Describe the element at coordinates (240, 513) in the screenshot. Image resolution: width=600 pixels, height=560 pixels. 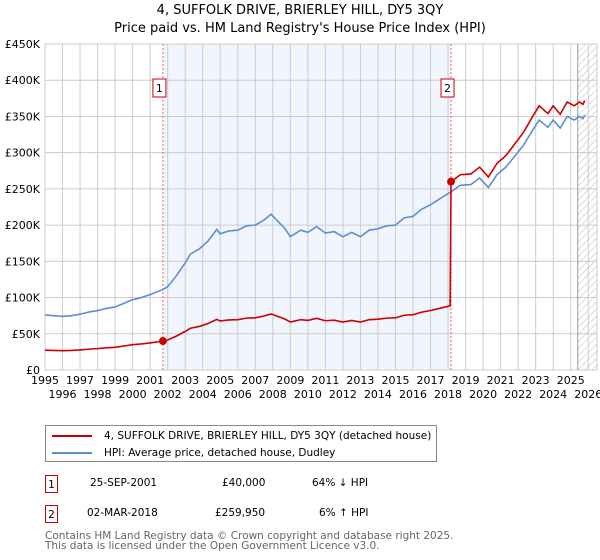
I see `sale-price: £259,950` at that location.